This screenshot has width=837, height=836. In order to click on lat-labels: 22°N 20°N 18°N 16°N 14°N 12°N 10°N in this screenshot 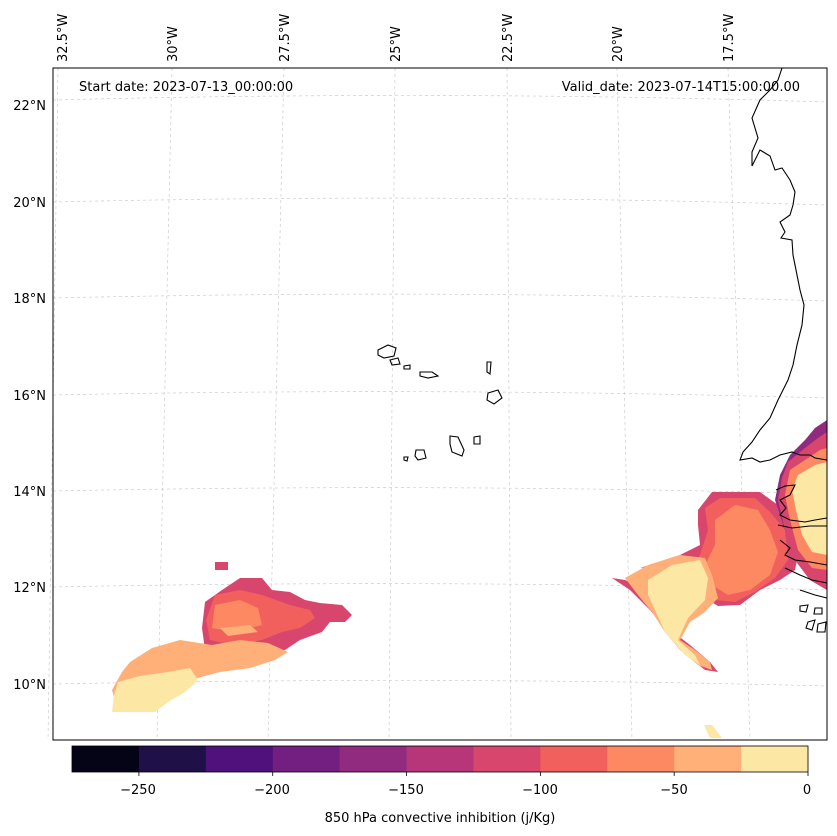, I will do `click(29, 396)`.